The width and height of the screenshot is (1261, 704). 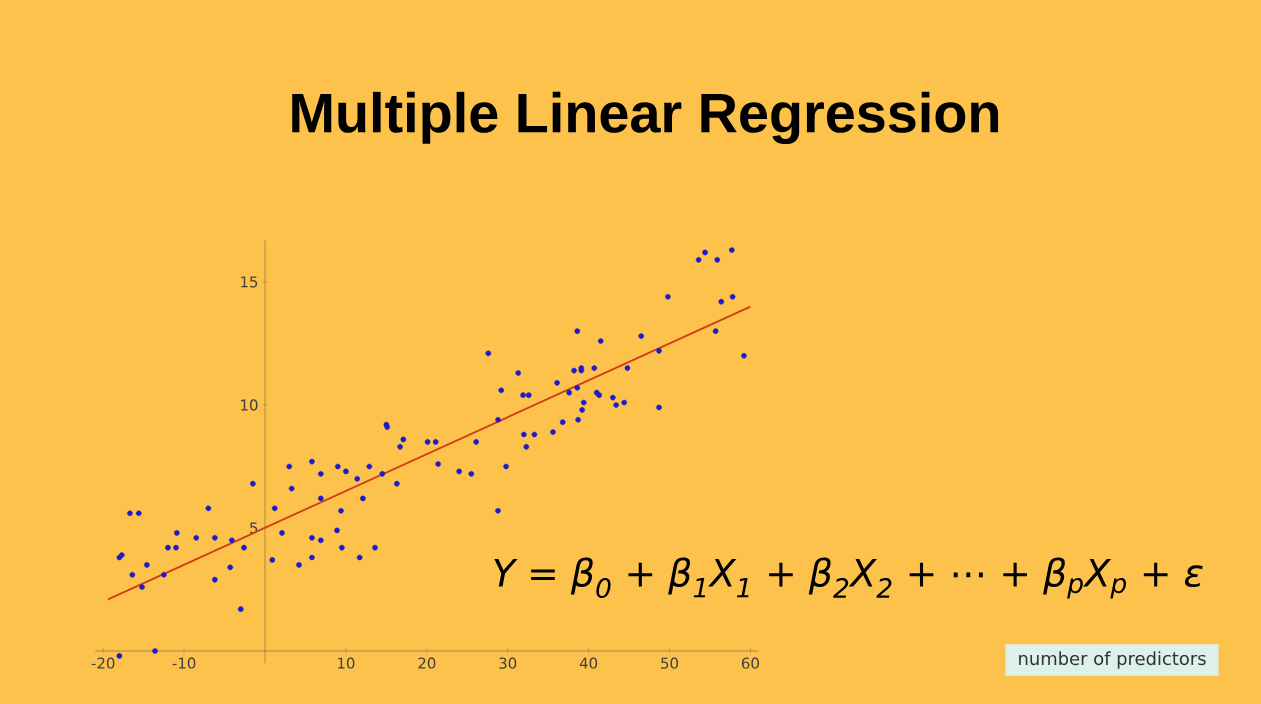 I want to click on y-tick-label: 15, so click(x=249, y=282).